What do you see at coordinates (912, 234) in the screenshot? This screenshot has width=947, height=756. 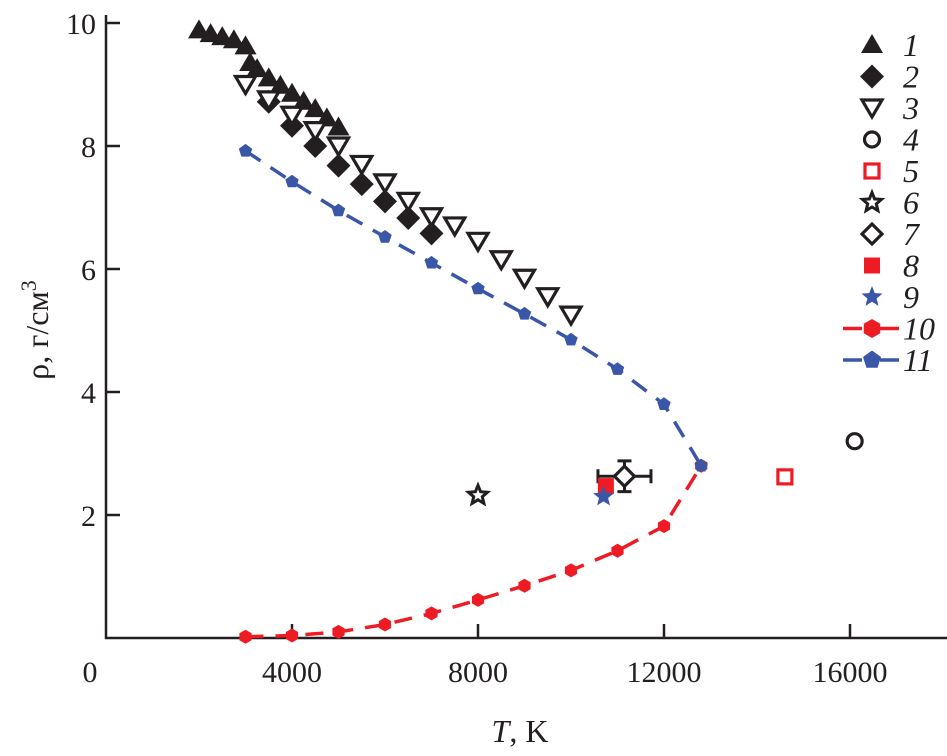 I see `legend-label: 7` at bounding box center [912, 234].